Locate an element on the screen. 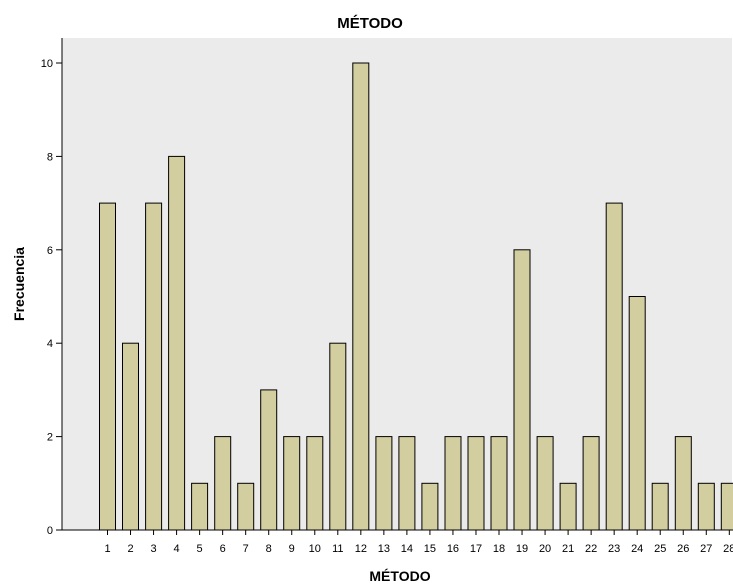 The height and width of the screenshot is (584, 733). x-tick-label-20: 20 is located at coordinates (545, 549).